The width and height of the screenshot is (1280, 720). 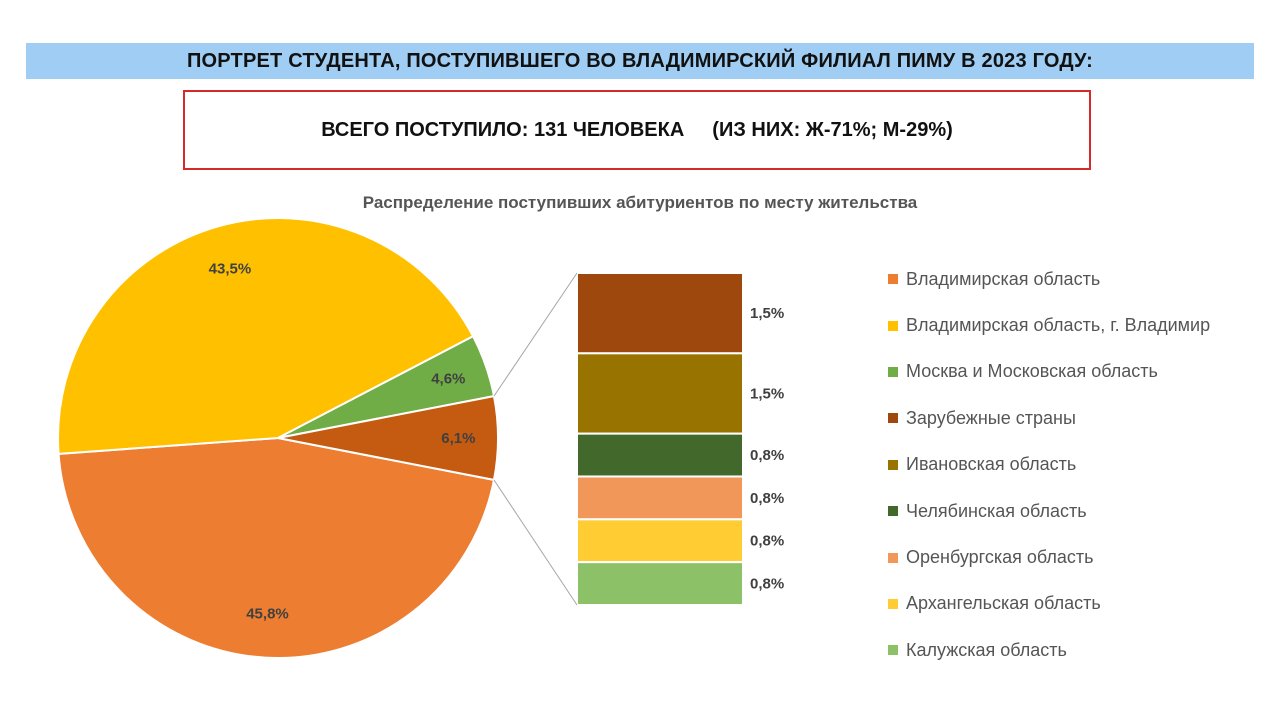 I want to click on legend-item-владимирская-область-г-владимир: Владимирская область, г. Владимир, so click(x=1049, y=325).